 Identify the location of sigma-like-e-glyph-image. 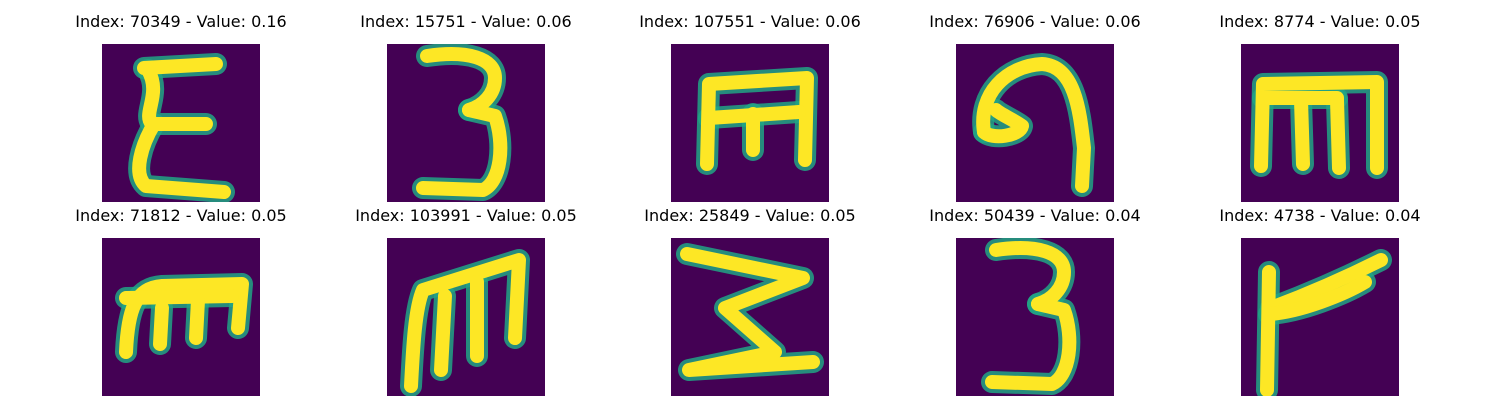
(181, 123).